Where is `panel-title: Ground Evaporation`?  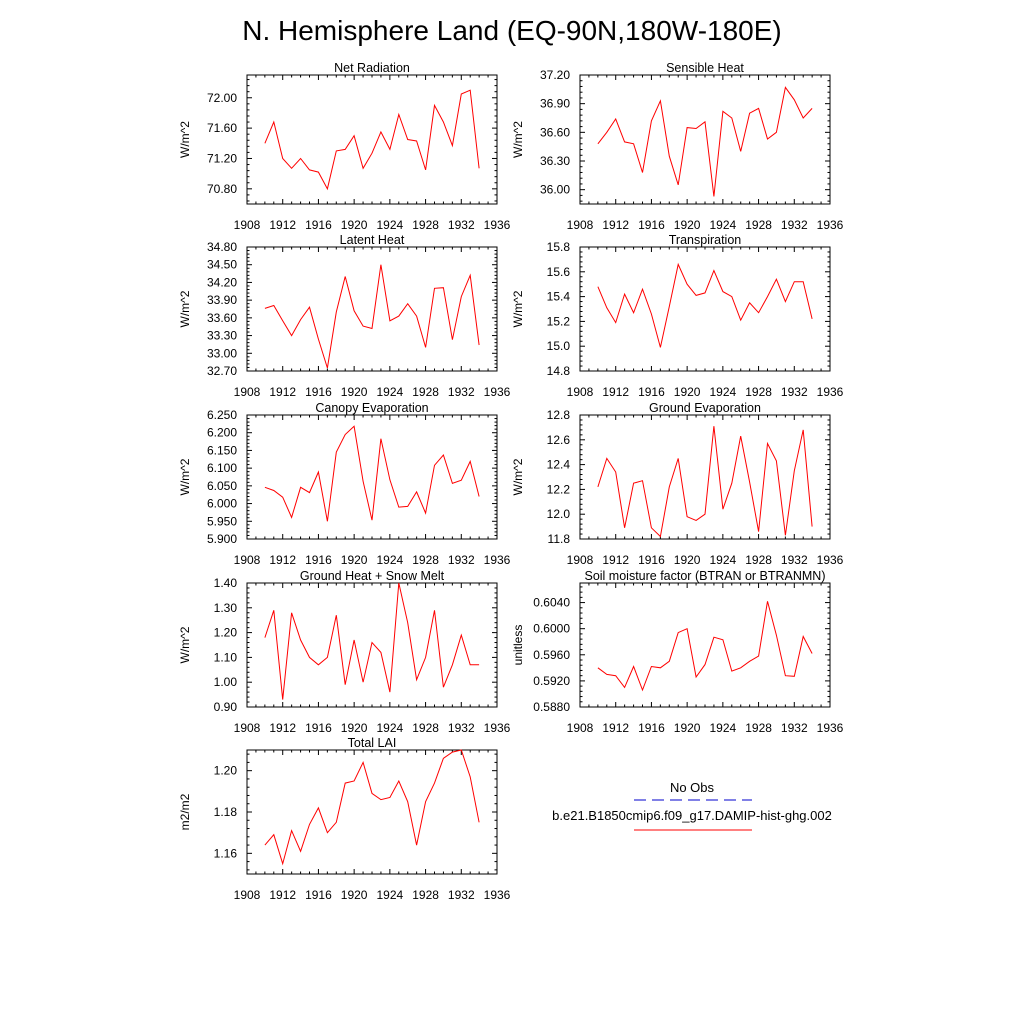 panel-title: Ground Evaporation is located at coordinates (705, 408).